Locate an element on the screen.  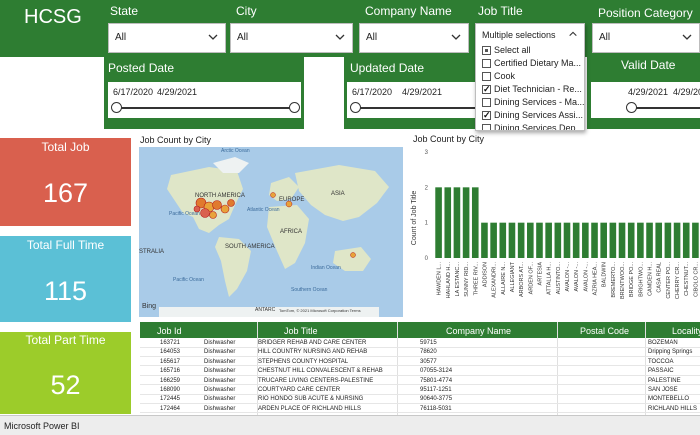
job-city-bubbles is located at coordinates (274, 225).